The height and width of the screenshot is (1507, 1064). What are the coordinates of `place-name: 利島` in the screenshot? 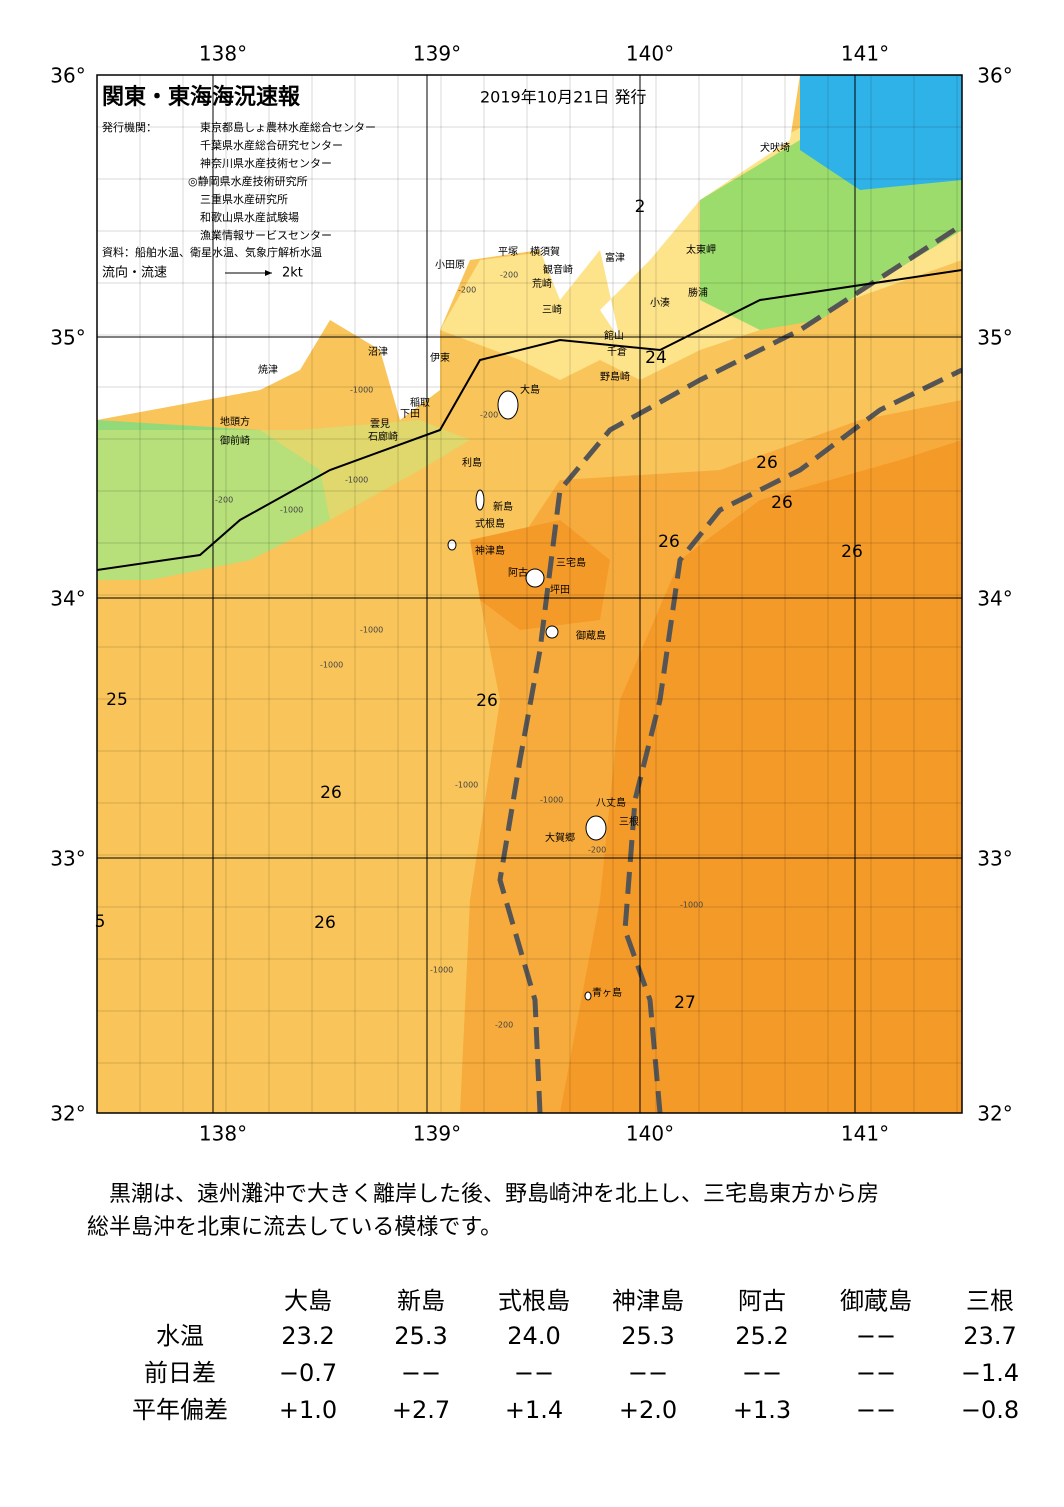 It's located at (472, 462).